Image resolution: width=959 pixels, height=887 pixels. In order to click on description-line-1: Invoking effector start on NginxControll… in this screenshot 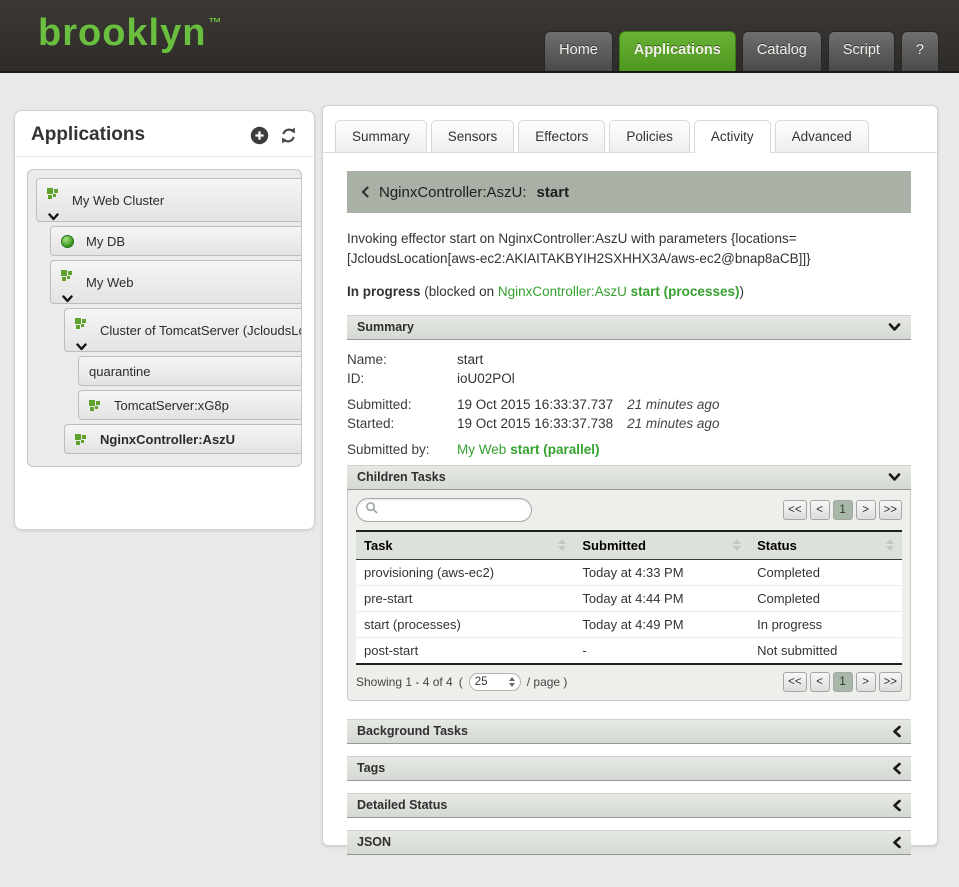, I will do `click(572, 238)`.